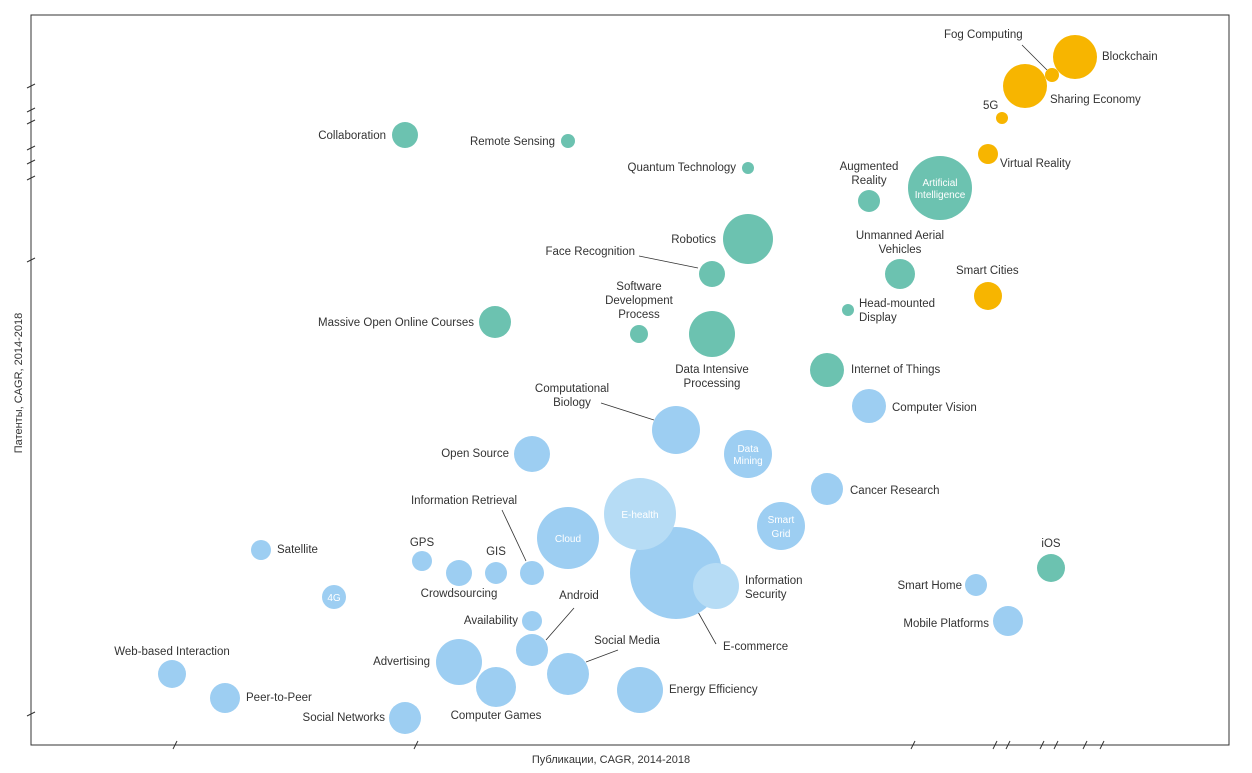 The height and width of the screenshot is (773, 1252). Describe the element at coordinates (897, 311) in the screenshot. I see `bubble-label-head-mounted-display: Head-mounted Display` at that location.